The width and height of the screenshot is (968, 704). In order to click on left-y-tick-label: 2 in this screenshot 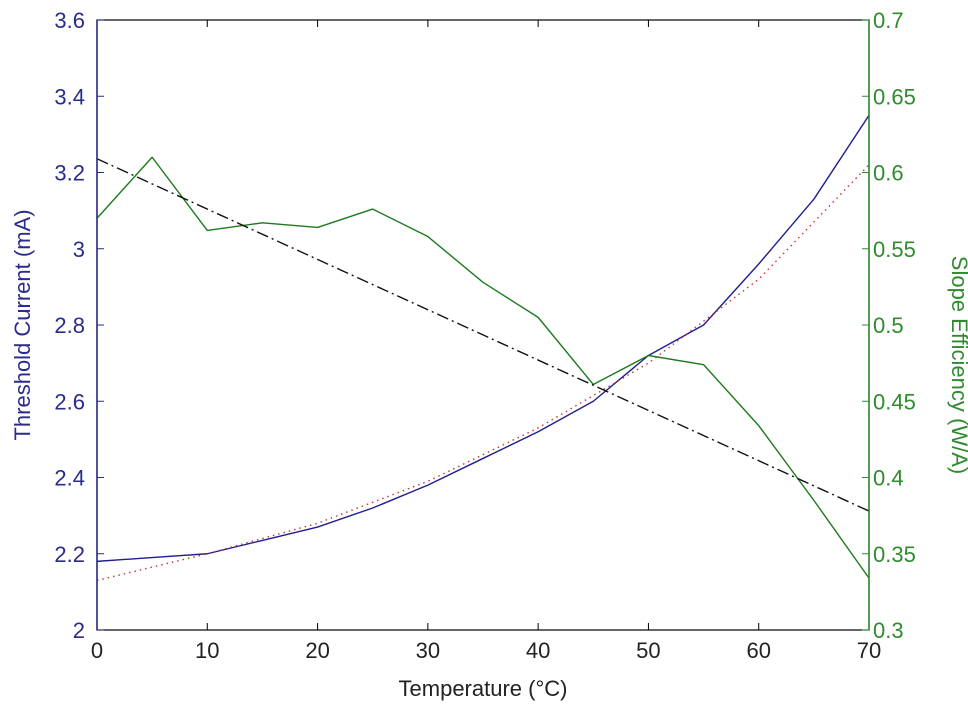, I will do `click(79, 630)`.